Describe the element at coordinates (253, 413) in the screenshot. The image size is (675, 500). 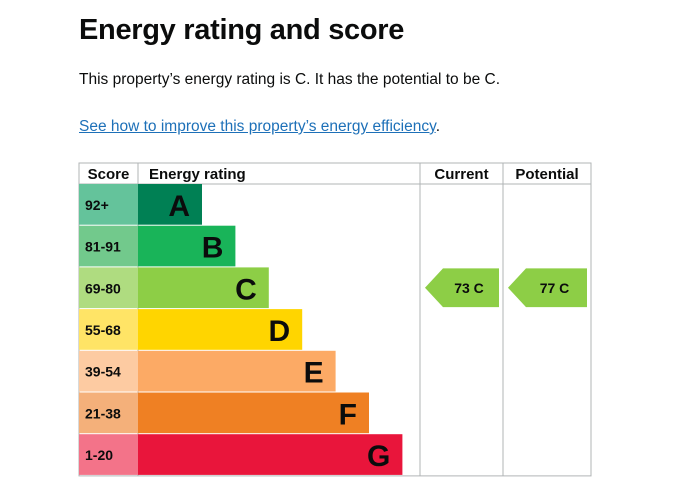
I see `rating-bar-f` at that location.